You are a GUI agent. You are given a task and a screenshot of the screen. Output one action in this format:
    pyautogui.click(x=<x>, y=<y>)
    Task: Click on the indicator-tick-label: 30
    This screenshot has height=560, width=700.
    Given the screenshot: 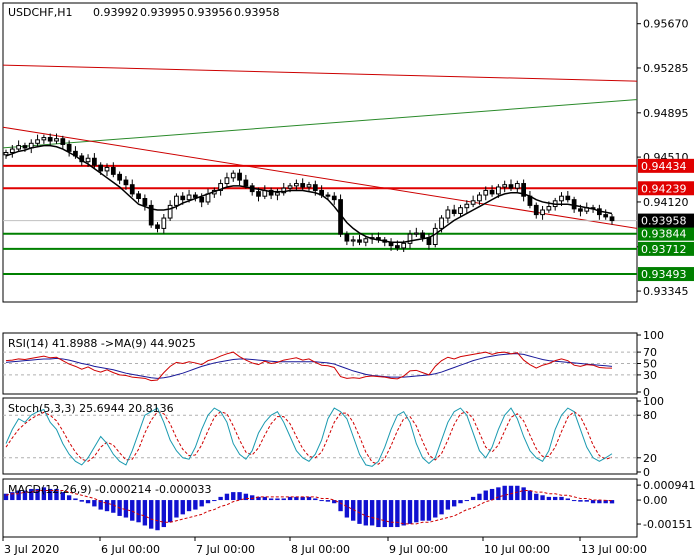 What is the action you would take?
    pyautogui.click(x=650, y=375)
    